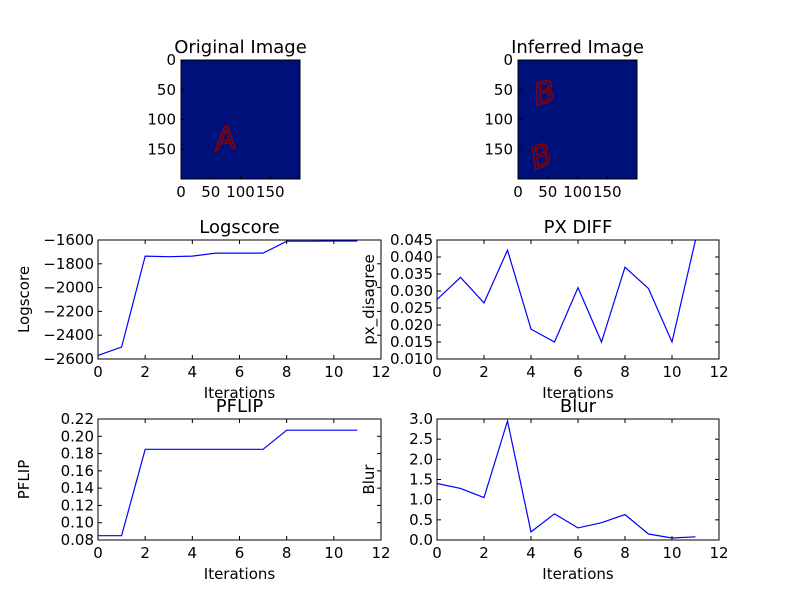  Describe the element at coordinates (671, 372) in the screenshot. I see `chart-4-xtick-label-6: 10` at that location.